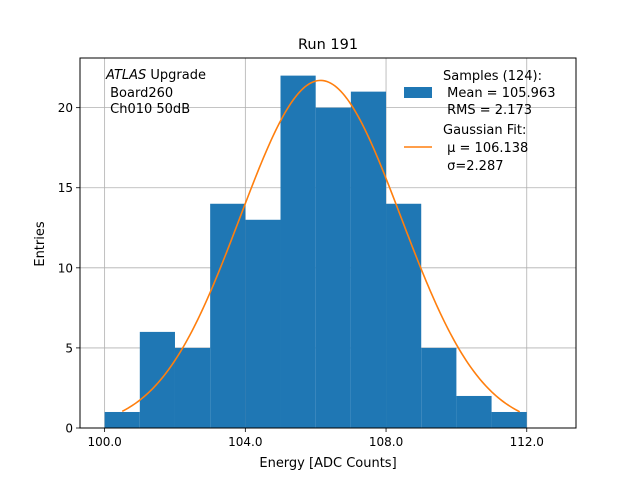  I want to click on legend-samples-line-3: RMS = 2.173, so click(487, 110).